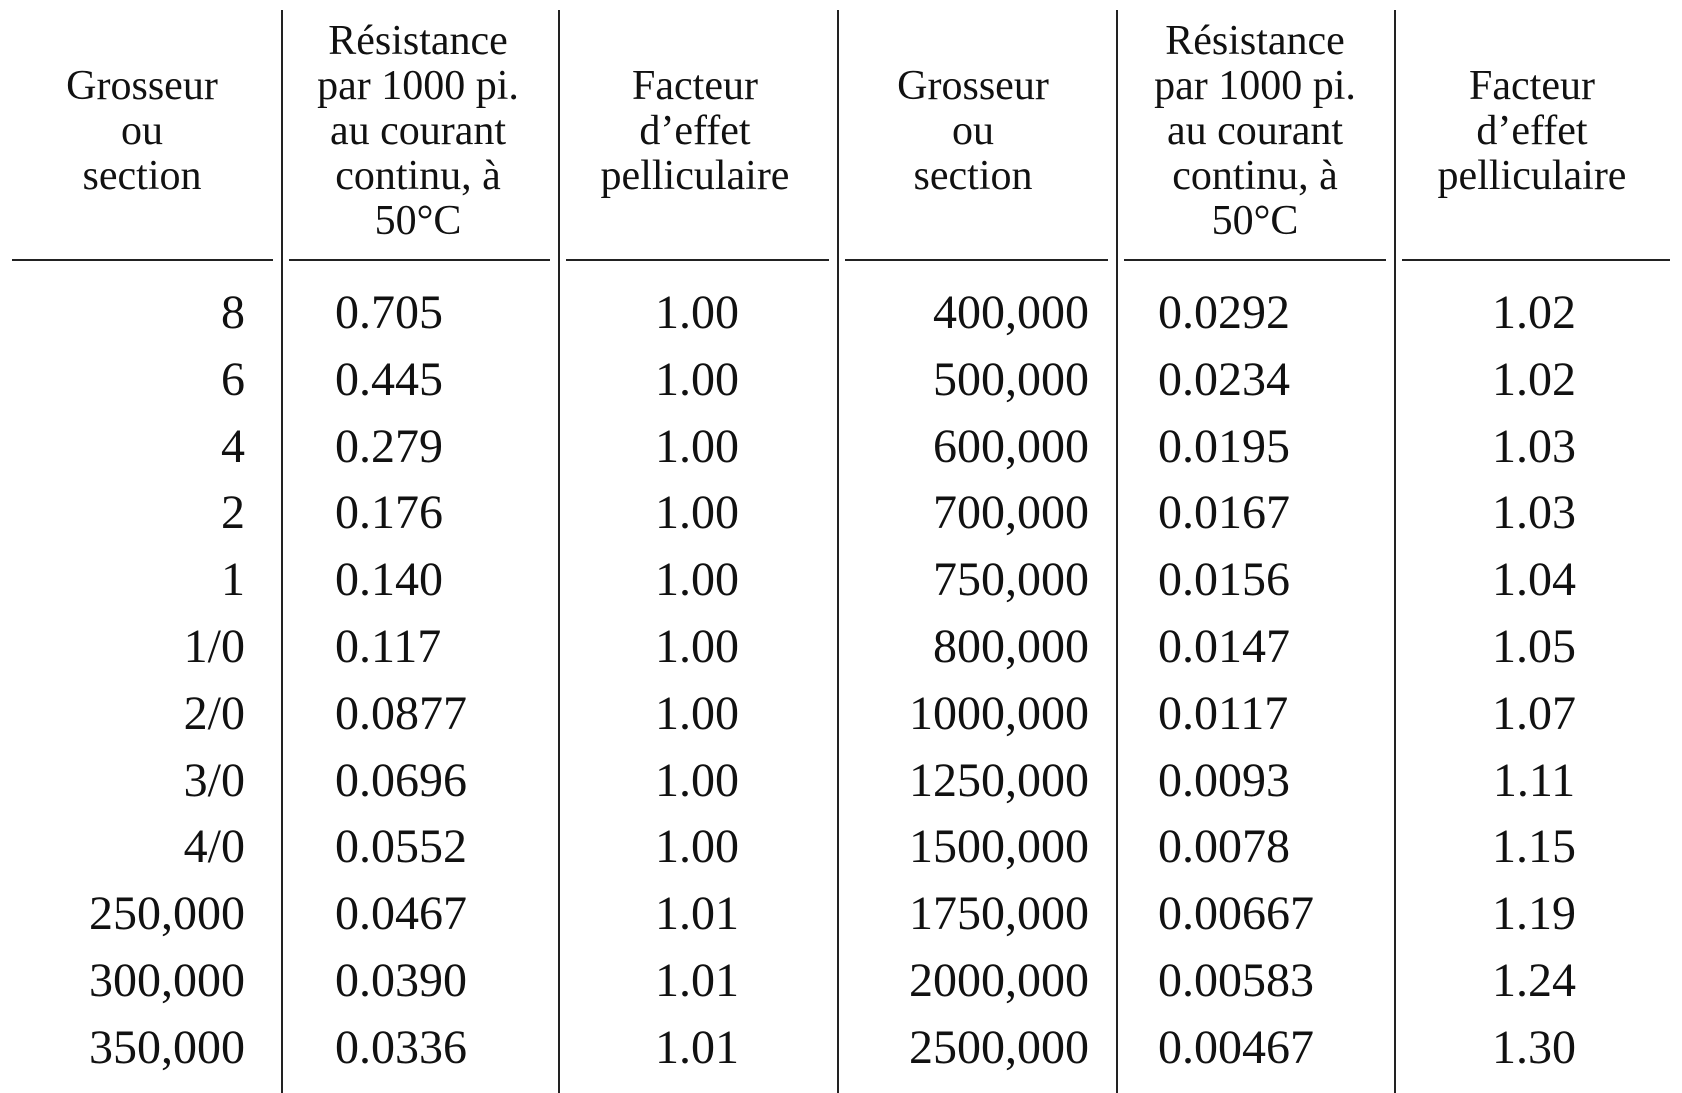 The width and height of the screenshot is (1682, 1093). I want to click on table-cell: 0.0467, so click(401, 914).